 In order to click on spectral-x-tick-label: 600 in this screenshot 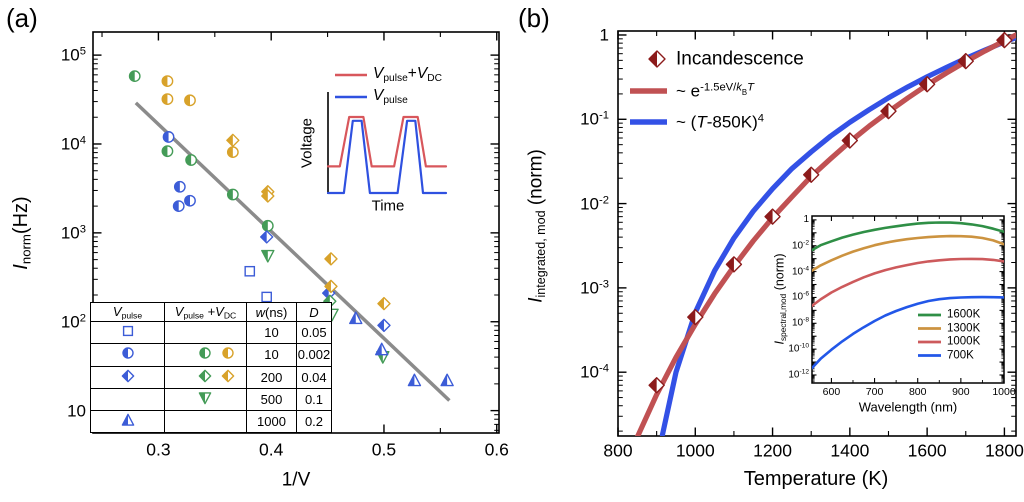, I will do `click(831, 391)`.